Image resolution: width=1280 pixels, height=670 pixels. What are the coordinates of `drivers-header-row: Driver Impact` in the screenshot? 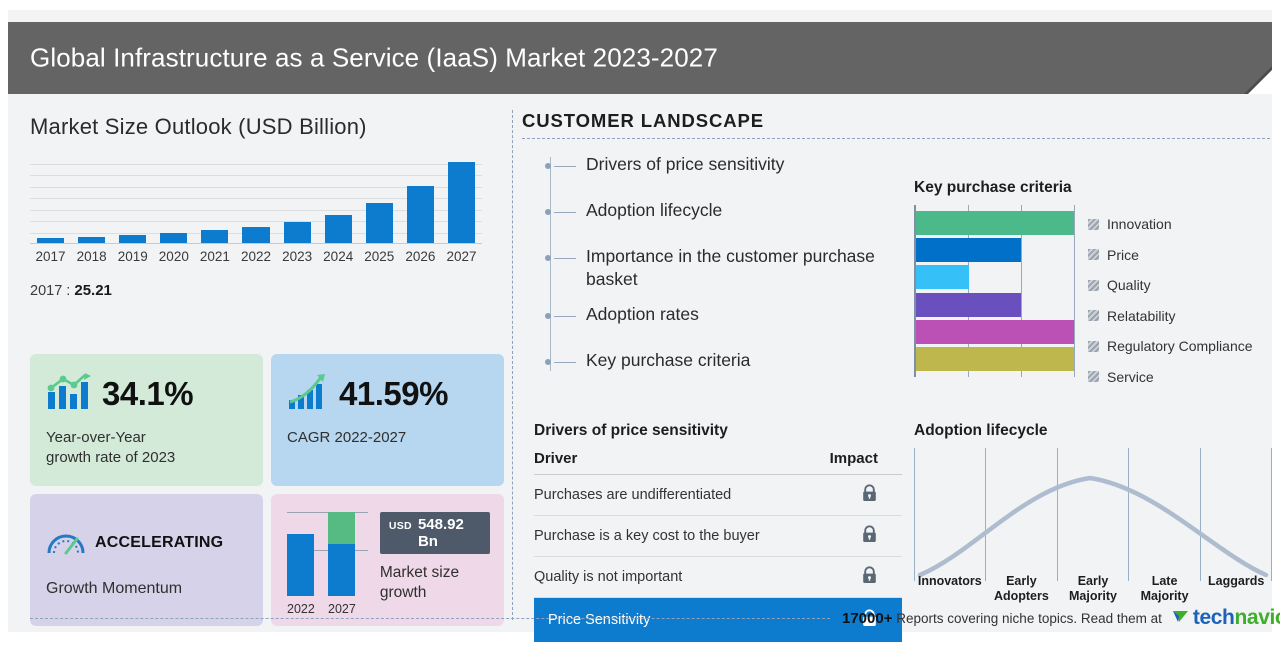 It's located at (718, 461).